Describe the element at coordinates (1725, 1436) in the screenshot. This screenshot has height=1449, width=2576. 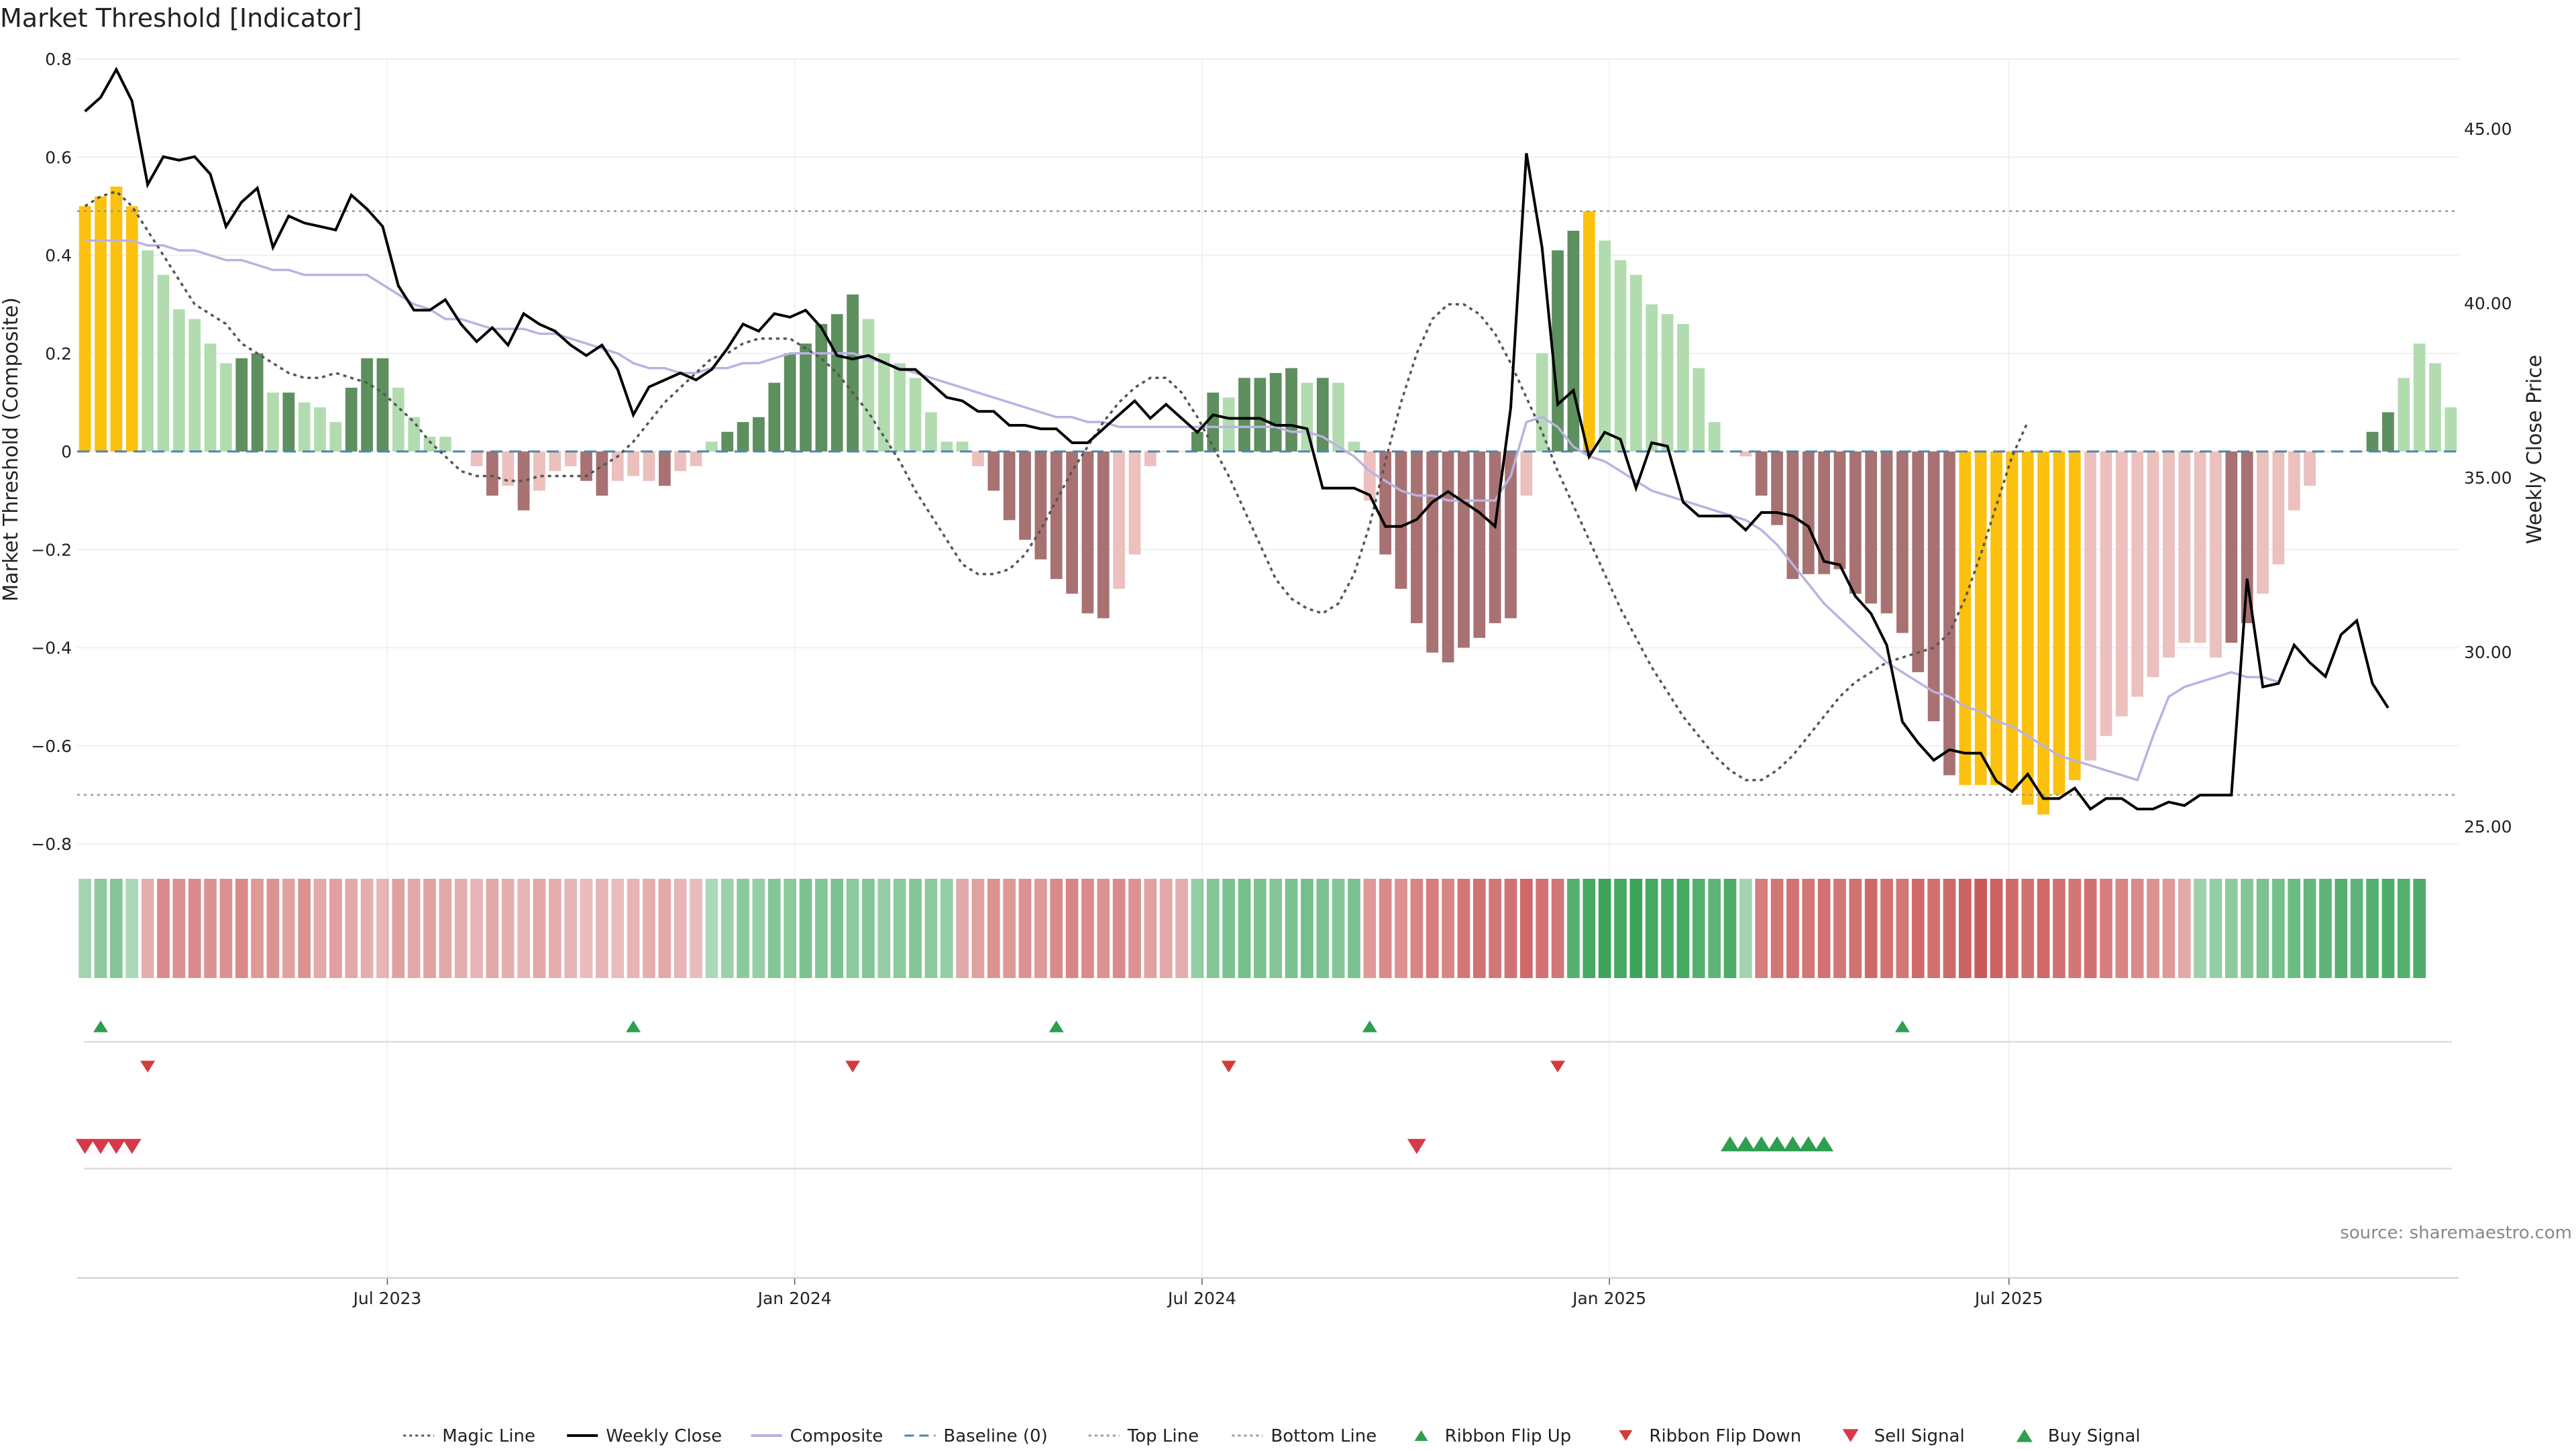
I see `legend-label: Ribbon Flip Down` at that location.